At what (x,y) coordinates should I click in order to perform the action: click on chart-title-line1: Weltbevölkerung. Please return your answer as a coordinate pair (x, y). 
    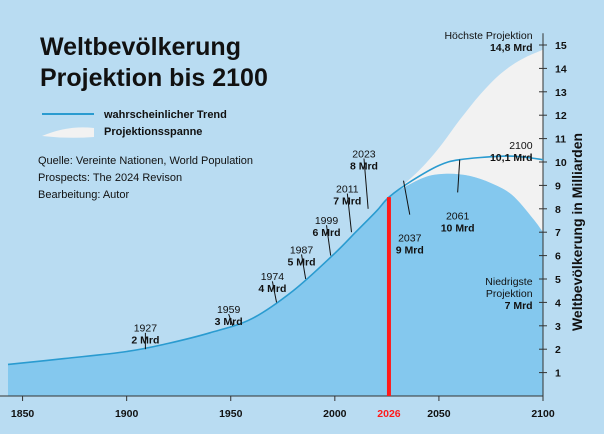
    Looking at the image, I should click on (140, 47).